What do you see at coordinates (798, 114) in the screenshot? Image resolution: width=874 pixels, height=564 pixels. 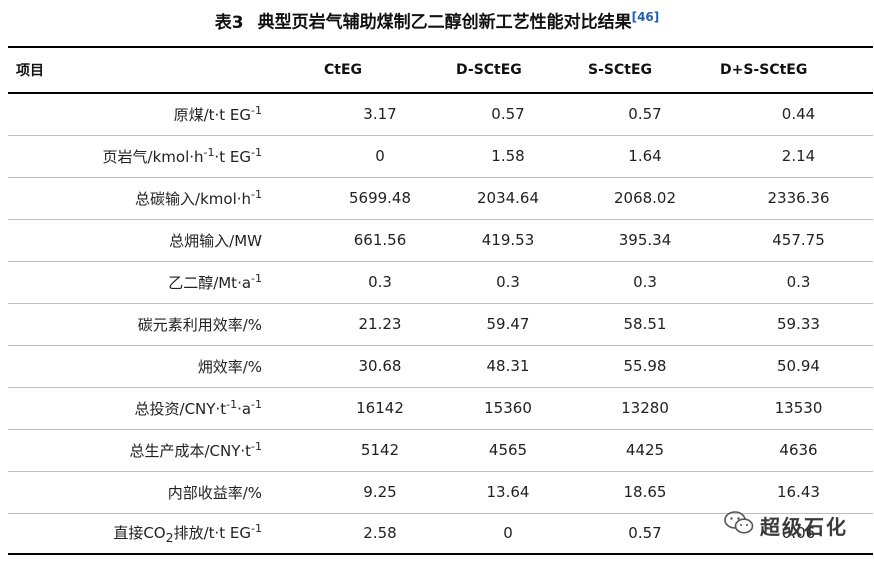 I see `cell-value: 0.44` at bounding box center [798, 114].